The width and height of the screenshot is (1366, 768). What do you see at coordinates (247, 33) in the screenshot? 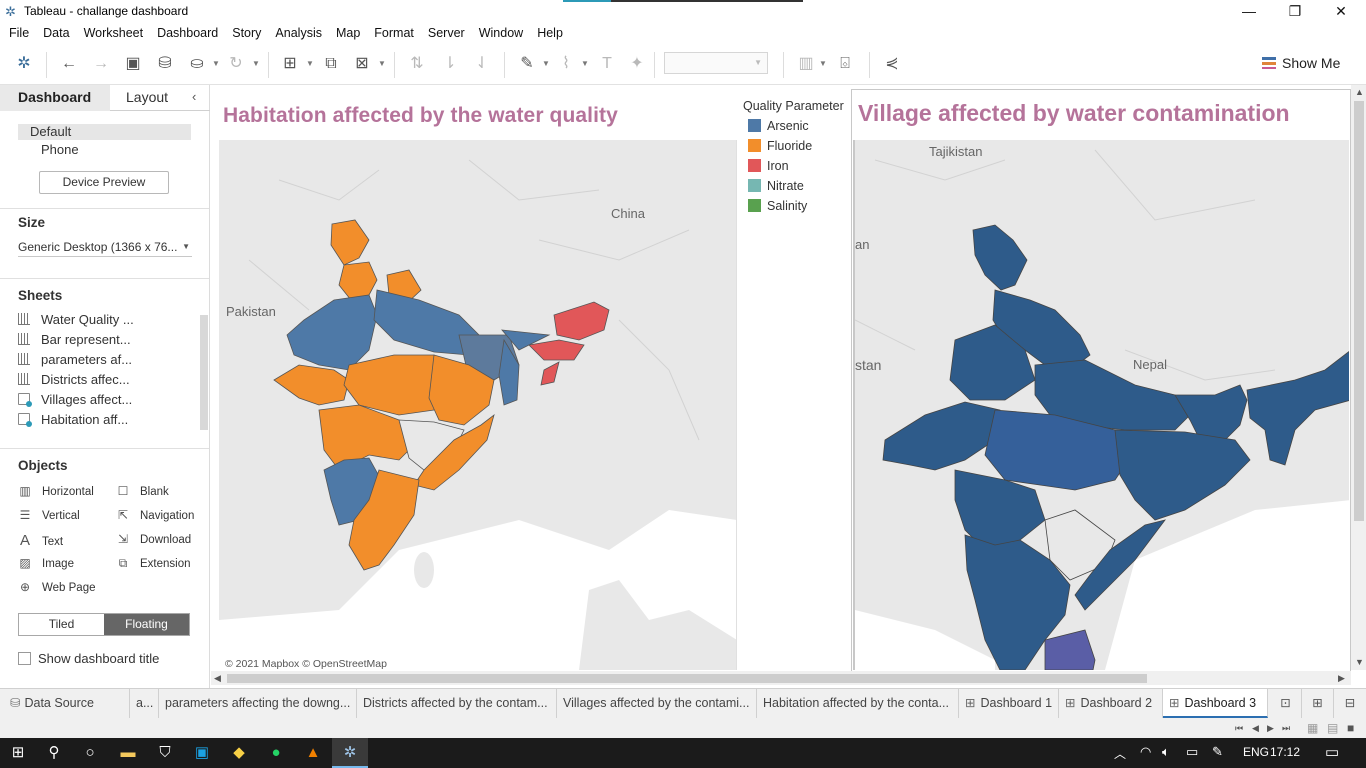
I see `menu-story: Story` at bounding box center [247, 33].